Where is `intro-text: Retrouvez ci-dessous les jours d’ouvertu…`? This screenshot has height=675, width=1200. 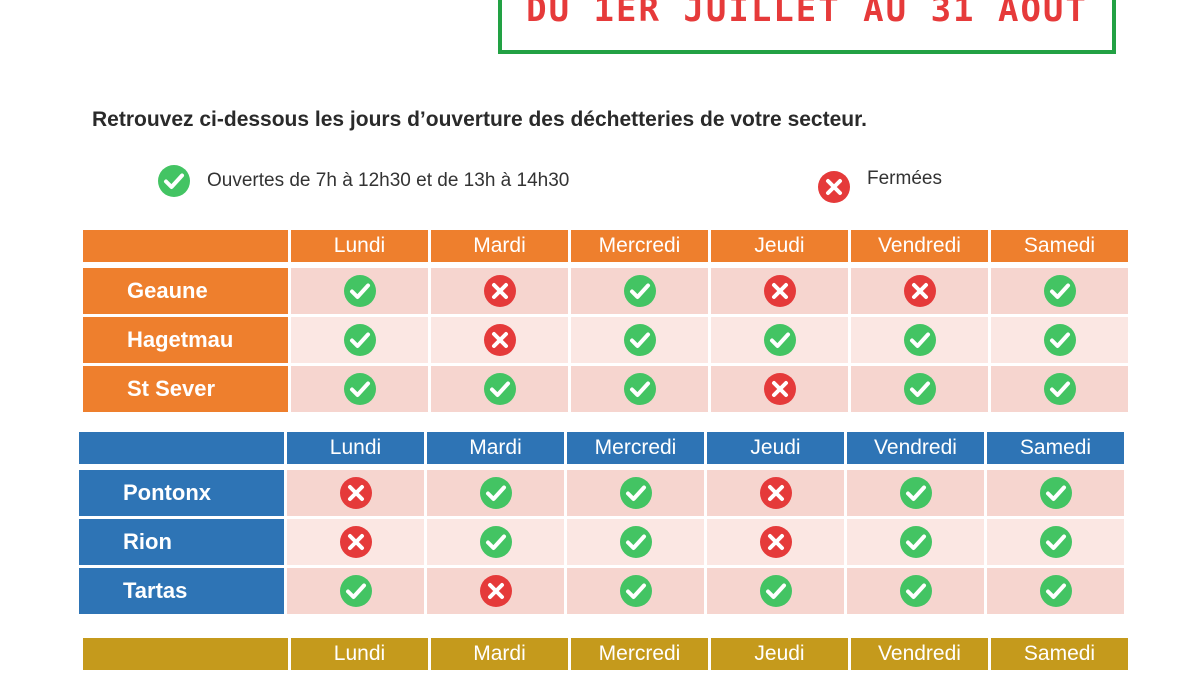 intro-text: Retrouvez ci-dessous les jours d’ouvertu… is located at coordinates (479, 119).